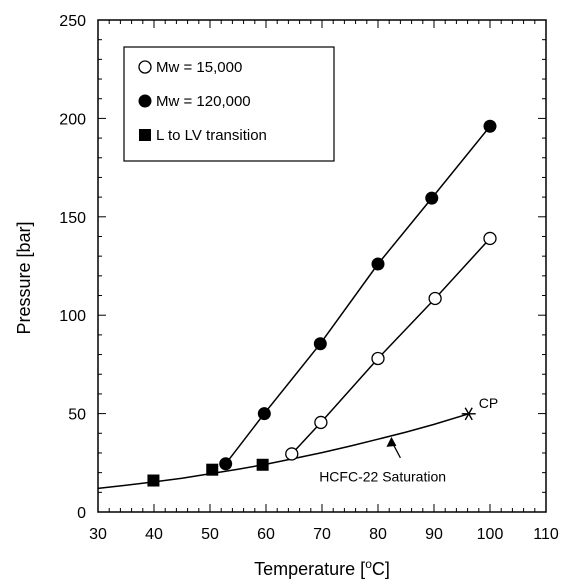  What do you see at coordinates (490, 534) in the screenshot?
I see `x-tick-label: 100` at bounding box center [490, 534].